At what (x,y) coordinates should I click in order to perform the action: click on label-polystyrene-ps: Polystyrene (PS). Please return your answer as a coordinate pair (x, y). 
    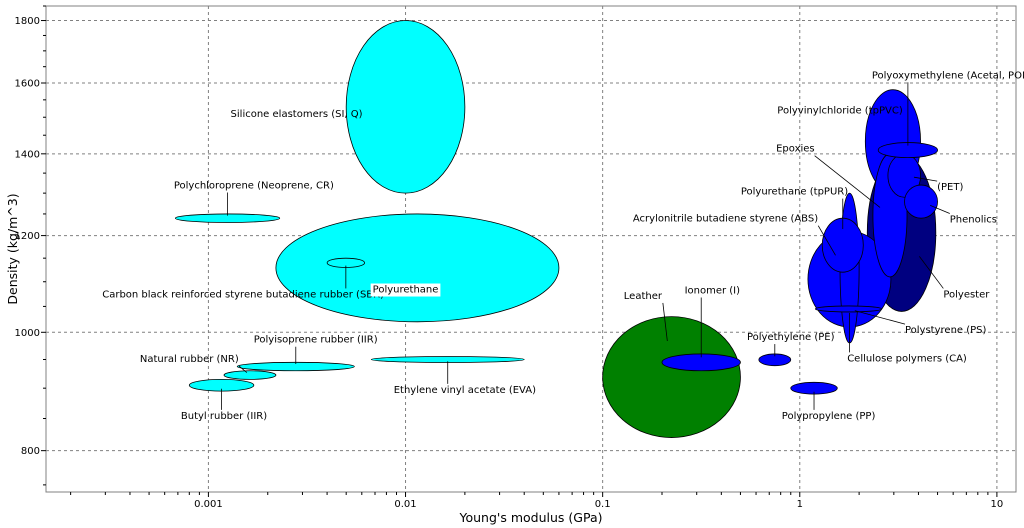
    Looking at the image, I should click on (946, 330).